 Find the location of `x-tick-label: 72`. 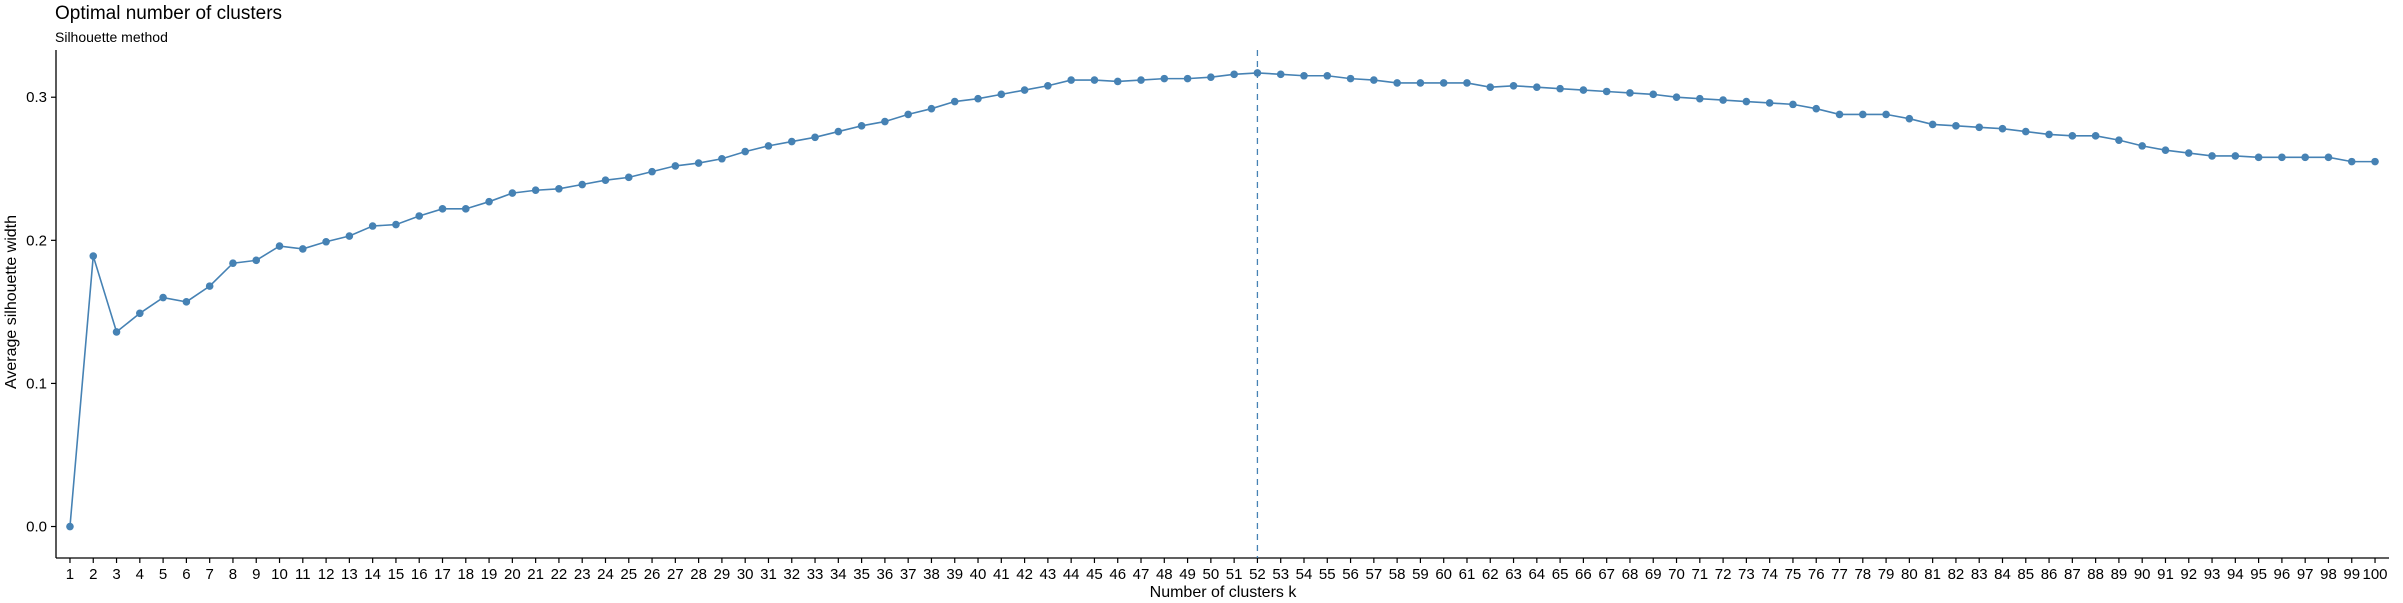

x-tick-label: 72 is located at coordinates (1723, 574).